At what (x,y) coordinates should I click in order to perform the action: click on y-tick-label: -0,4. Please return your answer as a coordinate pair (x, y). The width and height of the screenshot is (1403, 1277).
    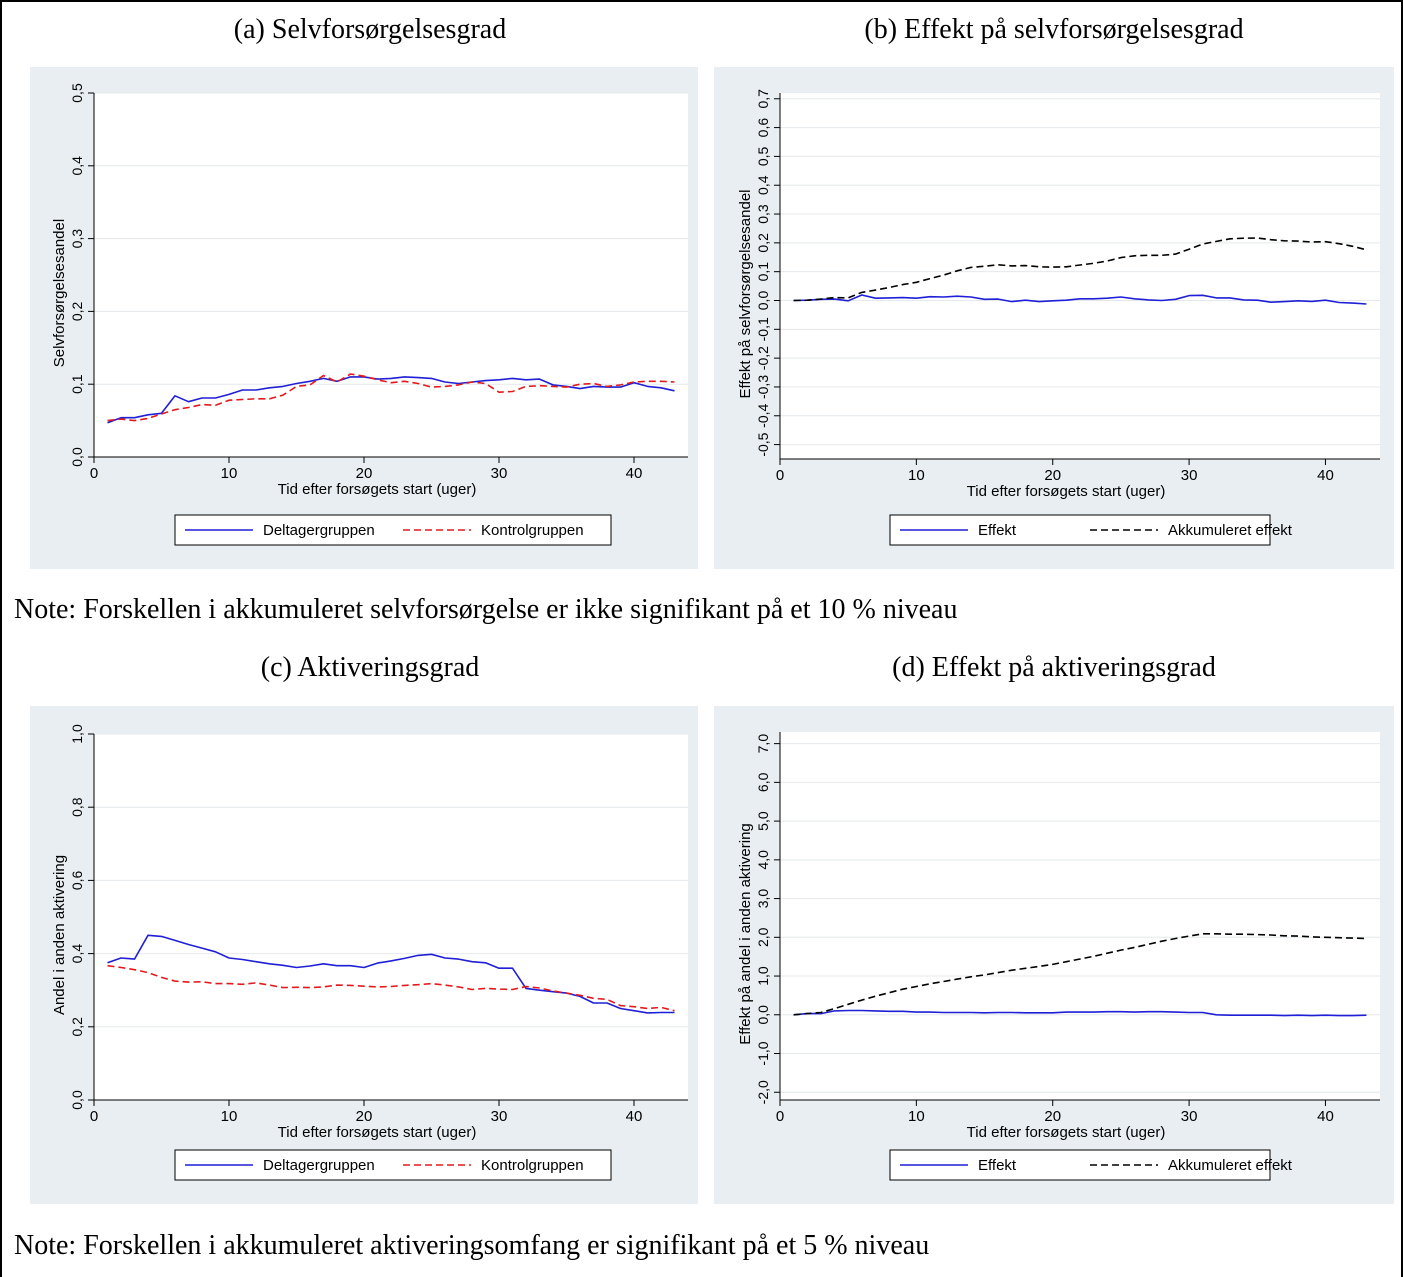
    Looking at the image, I should click on (763, 415).